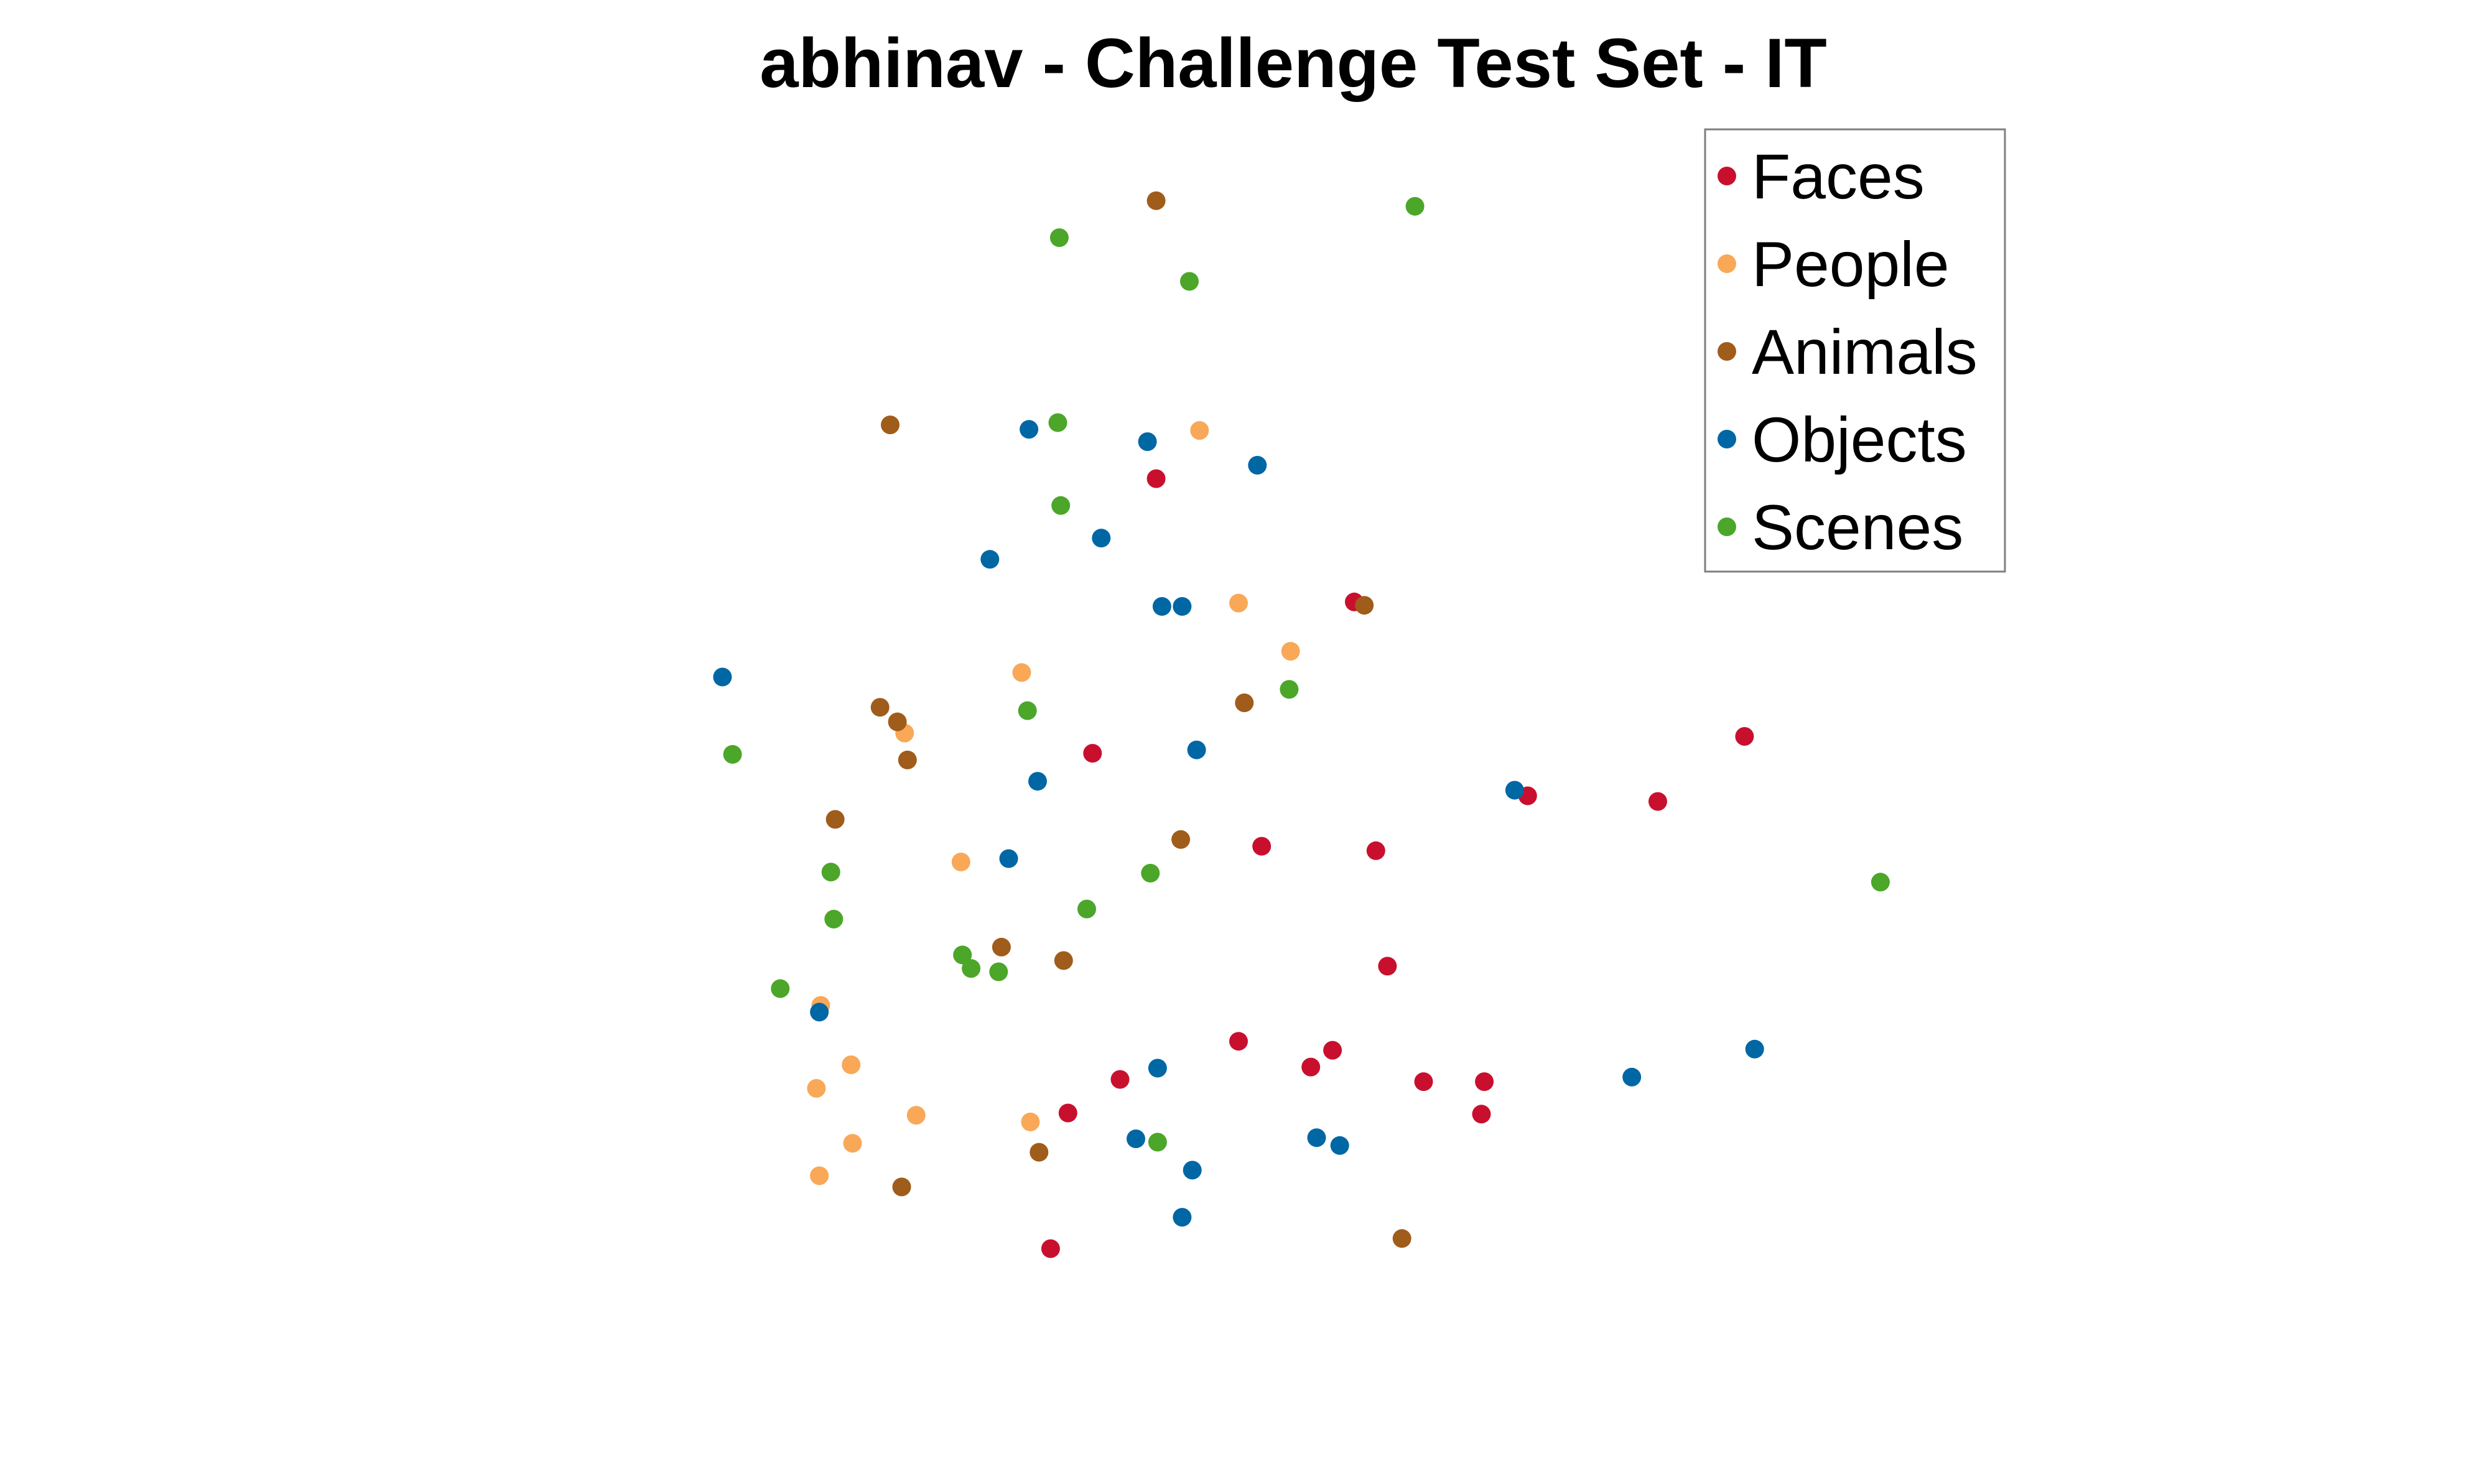 This screenshot has height=1484, width=2492. I want to click on legend-marker-objects, so click(1727, 439).